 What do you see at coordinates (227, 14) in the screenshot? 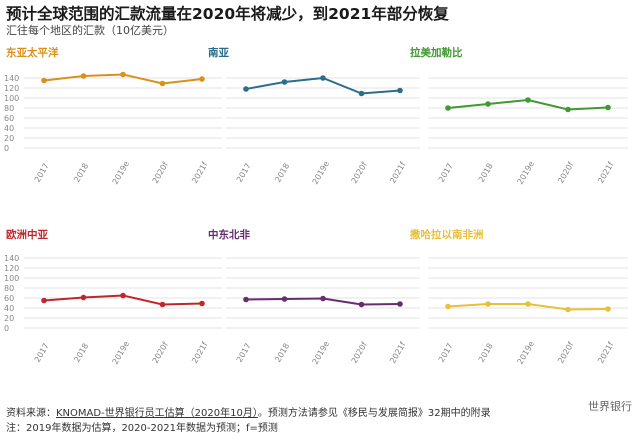
I see `chart-title: 预计全球范围的汇款流量在2020年将减少，到2021年部分恢复` at bounding box center [227, 14].